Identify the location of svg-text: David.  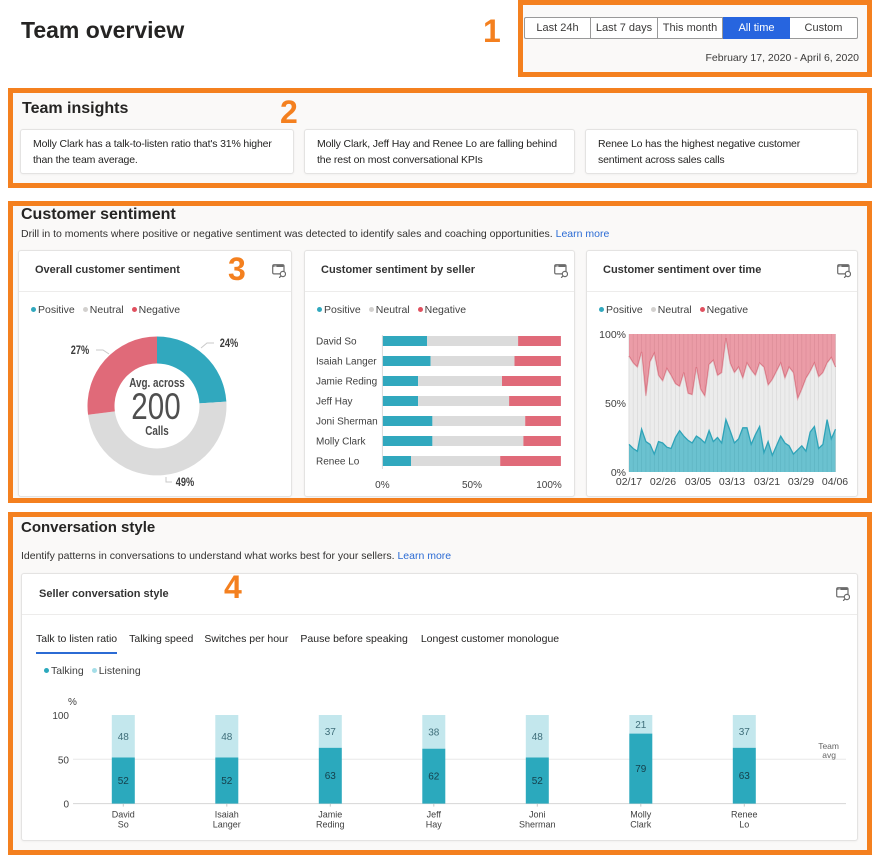
(123, 815).